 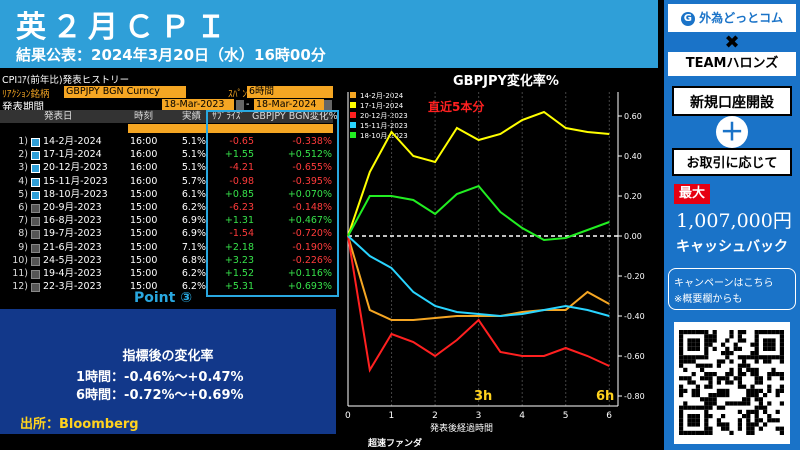 What do you see at coordinates (166, 286) in the screenshot?
I see `table-row: 12) 22-3月-2023 15:00 6.2% +5.31 +0.693%` at bounding box center [166, 286].